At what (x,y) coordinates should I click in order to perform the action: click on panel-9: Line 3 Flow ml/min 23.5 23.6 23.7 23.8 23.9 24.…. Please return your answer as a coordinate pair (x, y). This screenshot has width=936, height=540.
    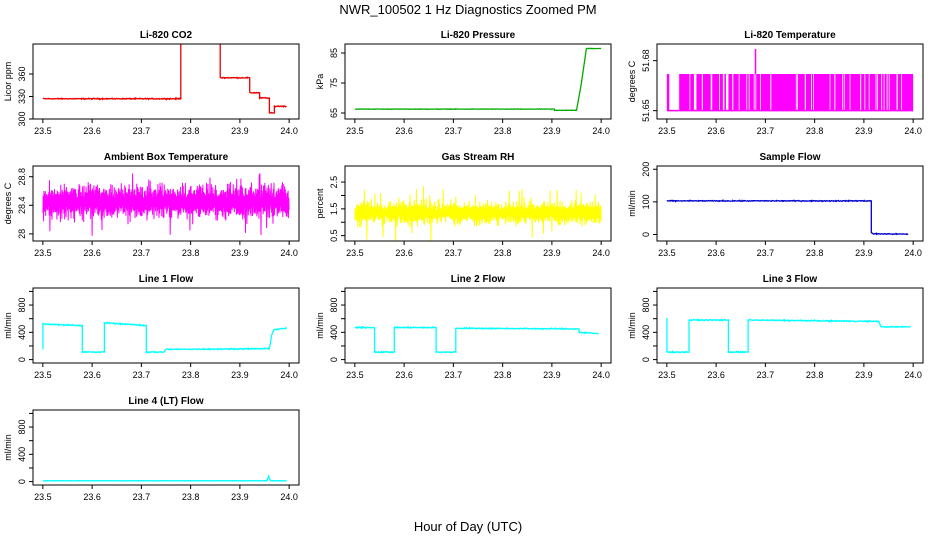
    Looking at the image, I should click on (775, 327).